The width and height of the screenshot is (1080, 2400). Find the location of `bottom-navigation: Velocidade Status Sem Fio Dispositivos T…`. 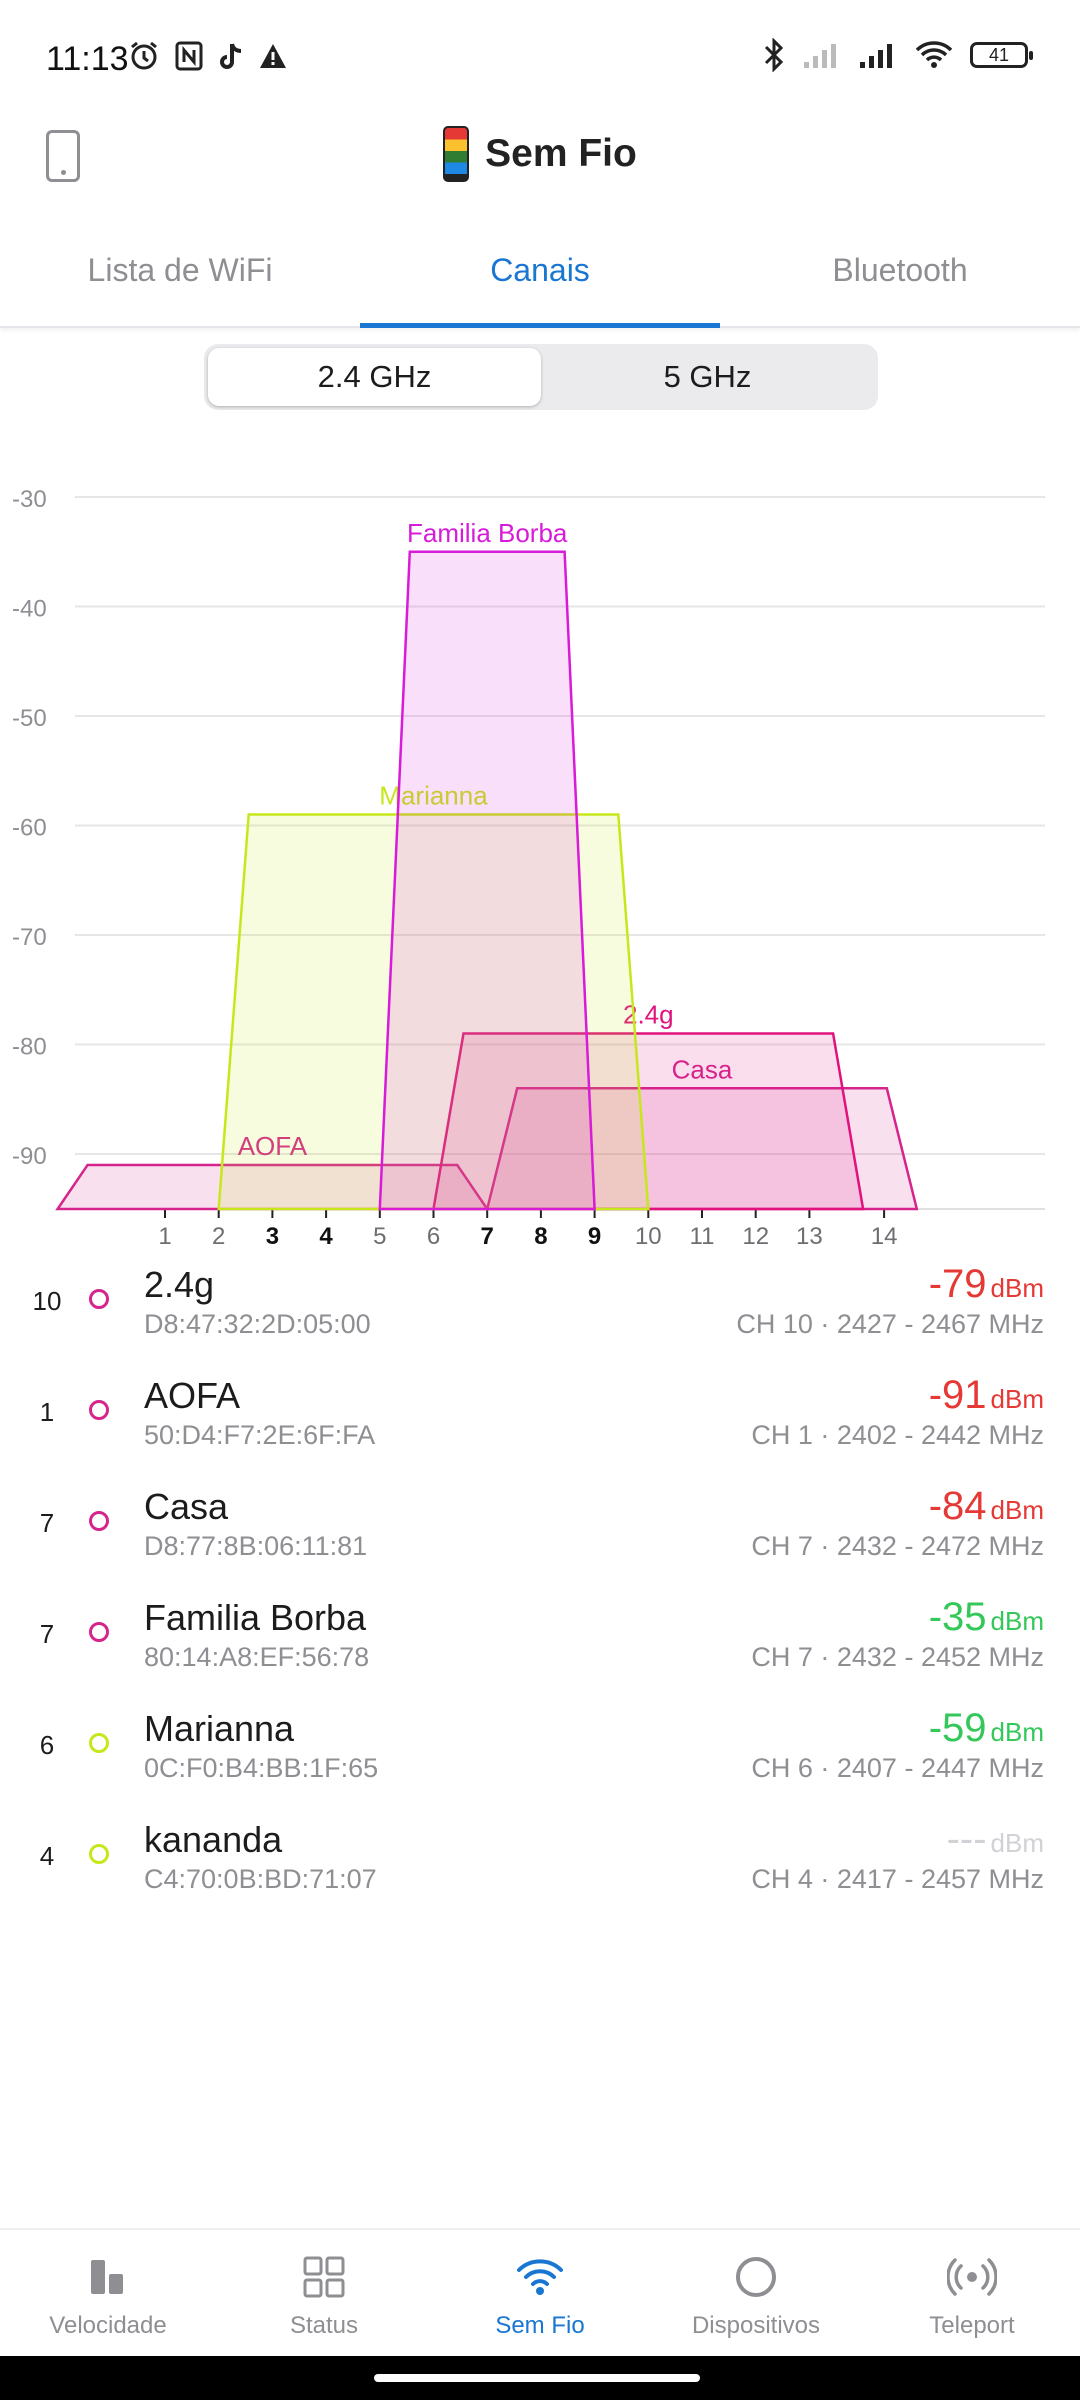

bottom-navigation: Velocidade Status Sem Fio Dispositivos T… is located at coordinates (540, 2292).